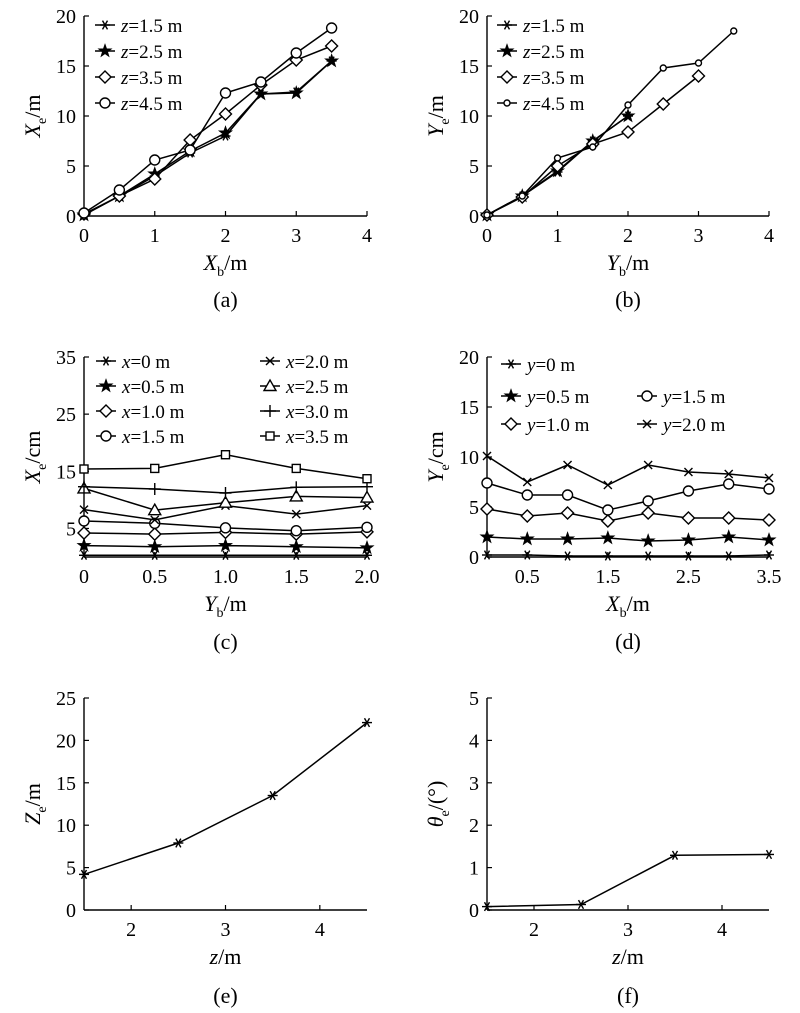  Describe the element at coordinates (139, 78) in the screenshot. I see `legend-entry: z=3.5 m` at that location.